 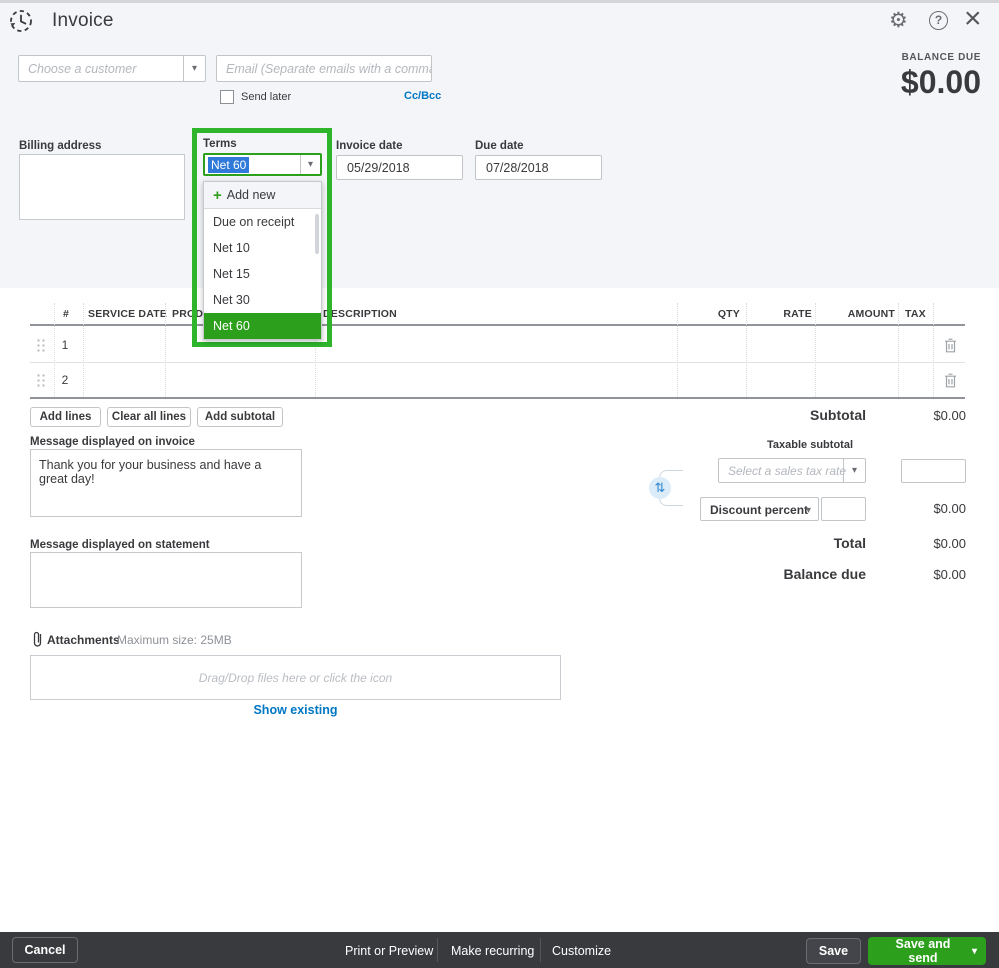 I want to click on col-header-tax: TAX, so click(x=915, y=314).